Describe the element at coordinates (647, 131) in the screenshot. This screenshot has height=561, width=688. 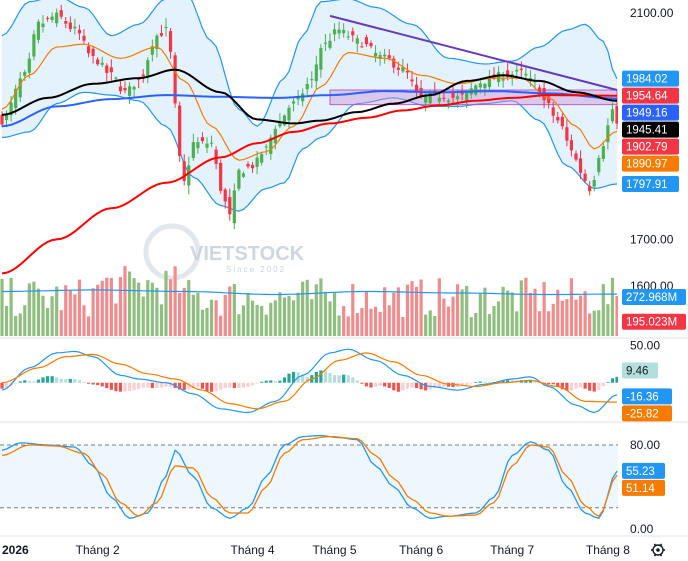
I see `value-tag-label: 1945.41` at that location.